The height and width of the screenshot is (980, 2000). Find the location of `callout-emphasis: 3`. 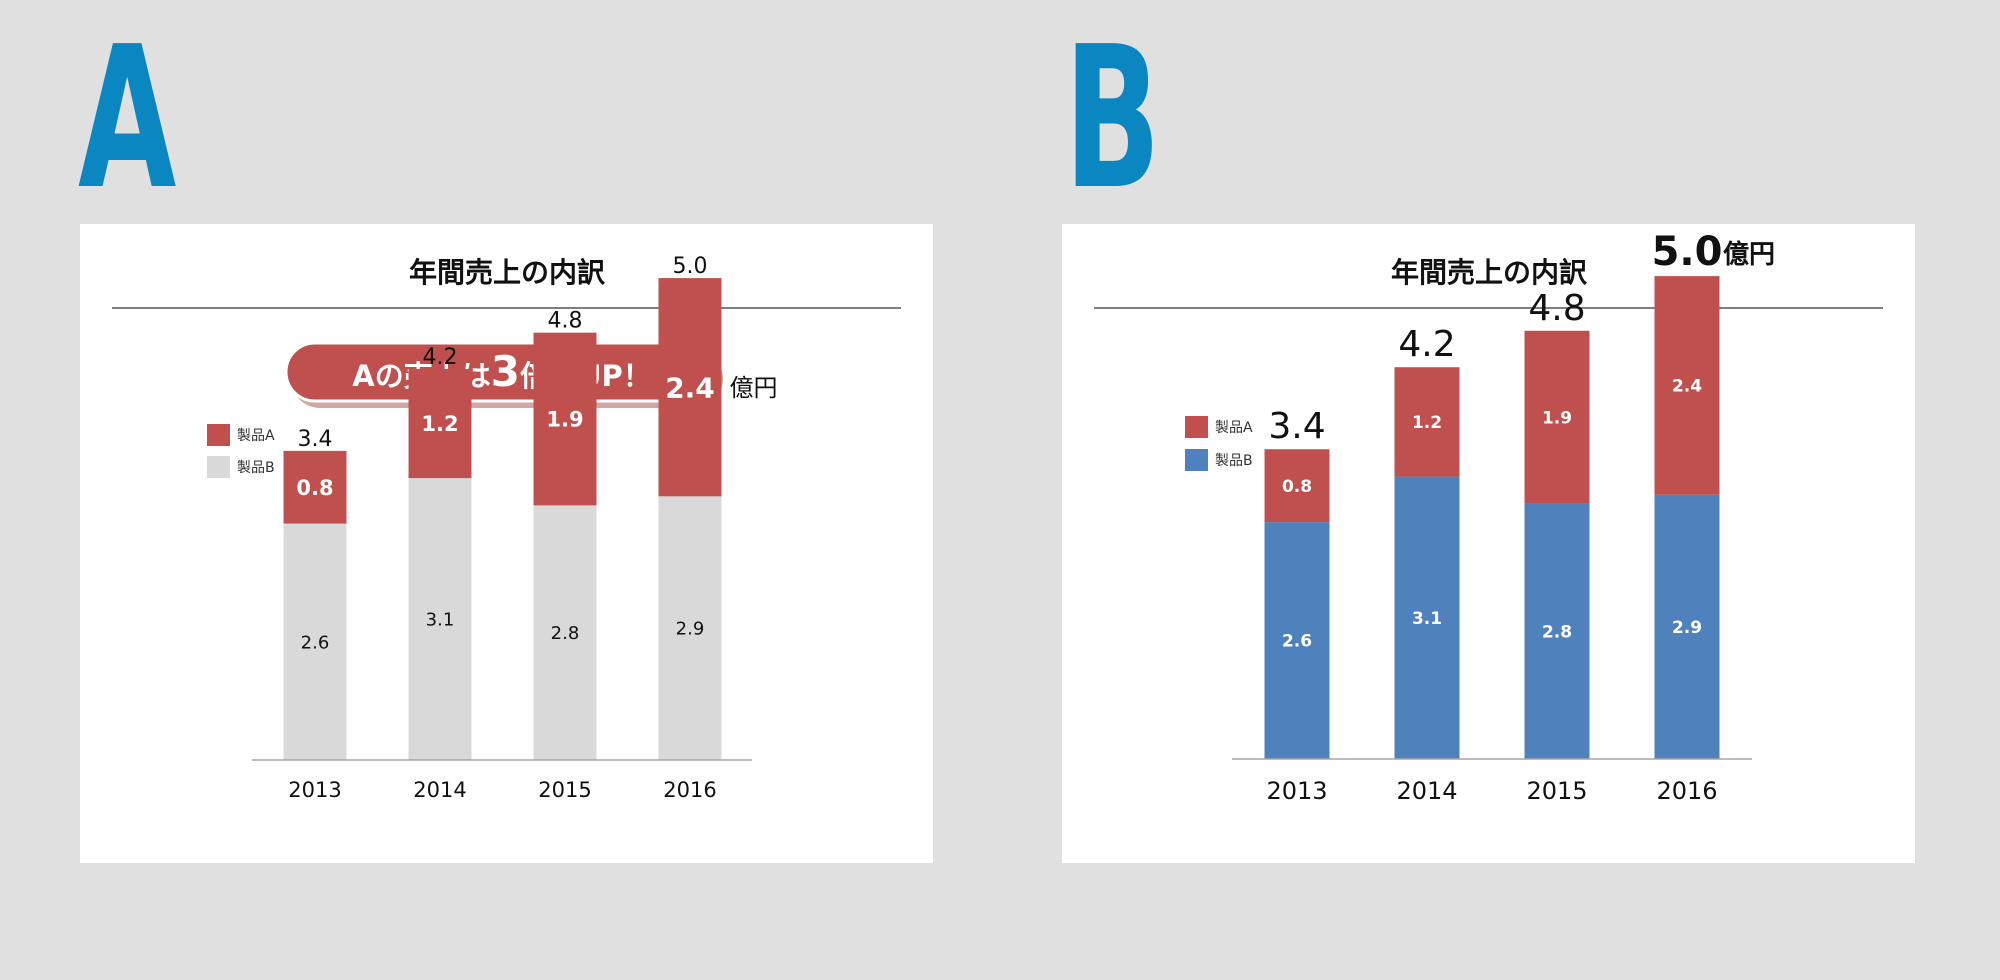

callout-emphasis: 3 is located at coordinates (505, 371).